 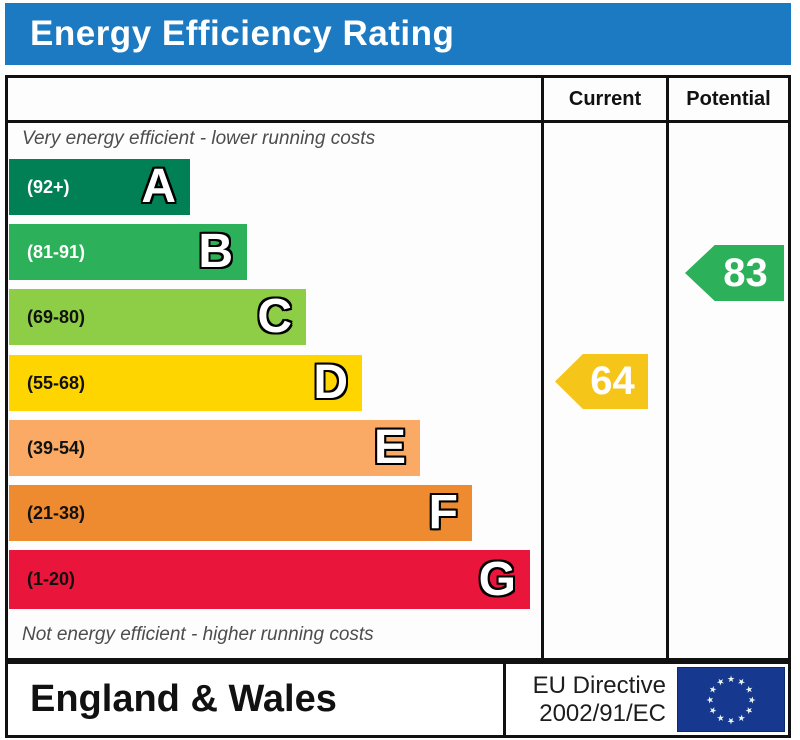 What do you see at coordinates (599, 685) in the screenshot?
I see `eu-directive-line1: EU Directive` at bounding box center [599, 685].